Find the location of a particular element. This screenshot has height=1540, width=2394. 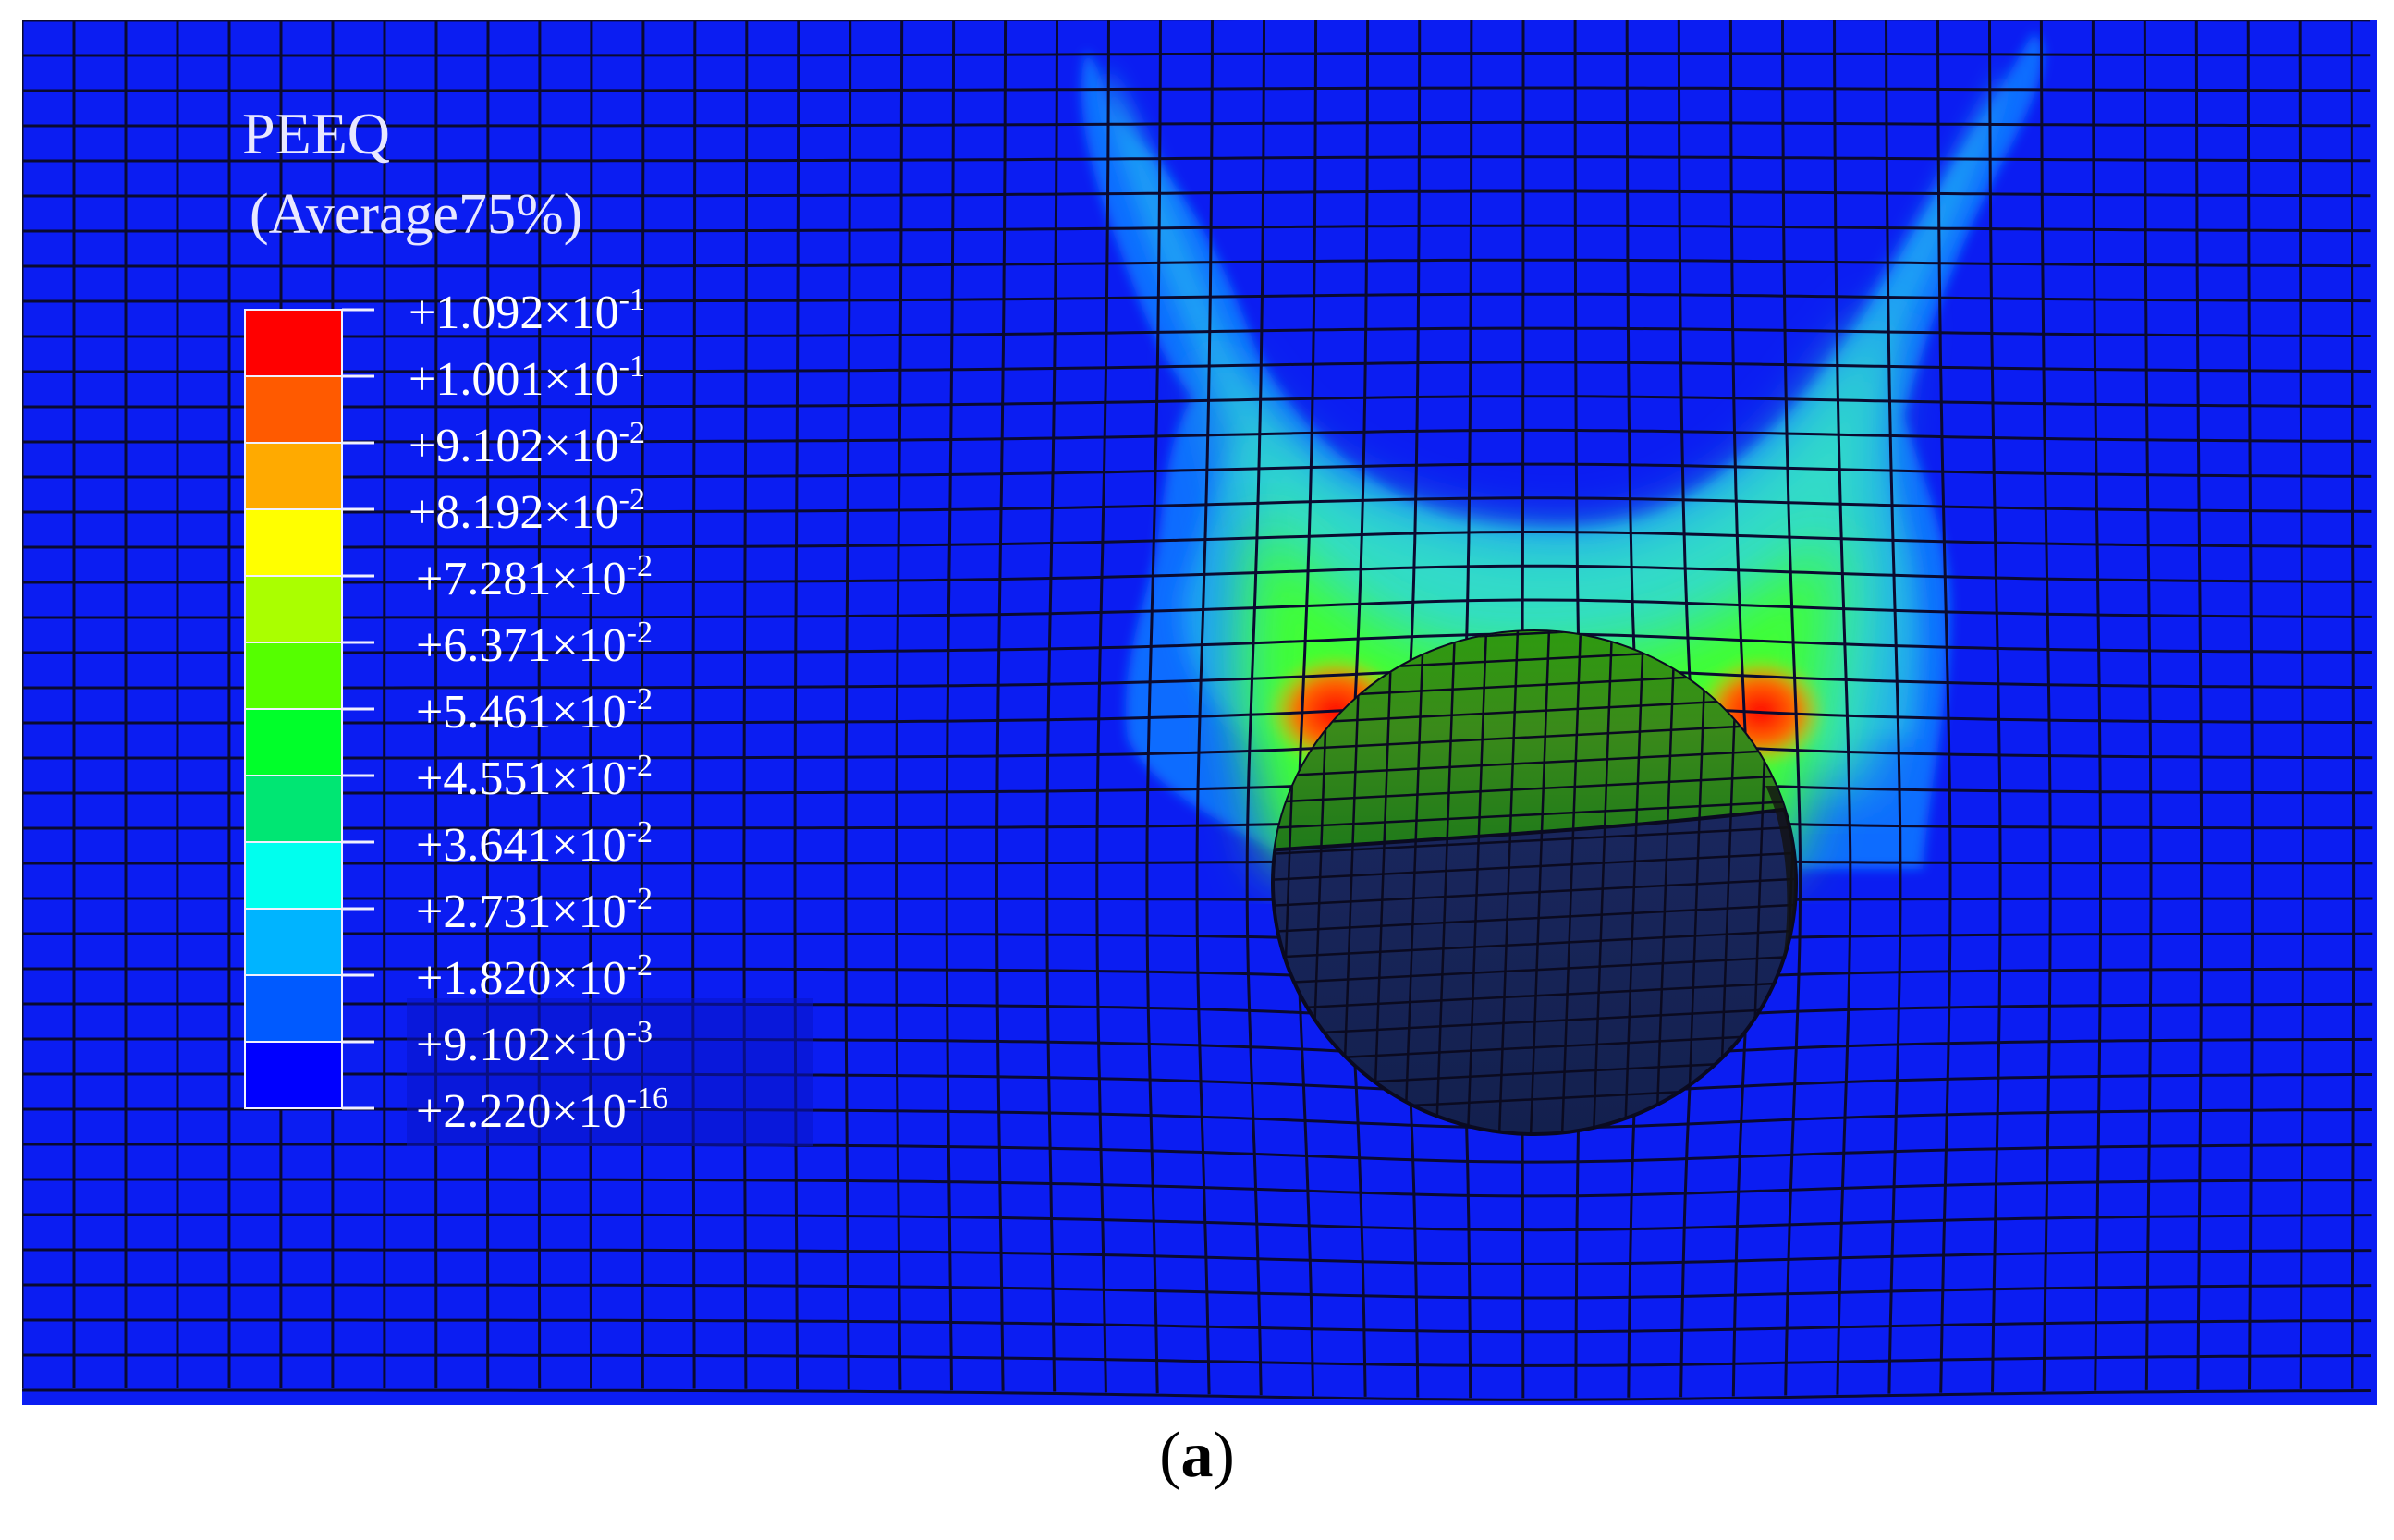

legend-shadow is located at coordinates (610, 1072).